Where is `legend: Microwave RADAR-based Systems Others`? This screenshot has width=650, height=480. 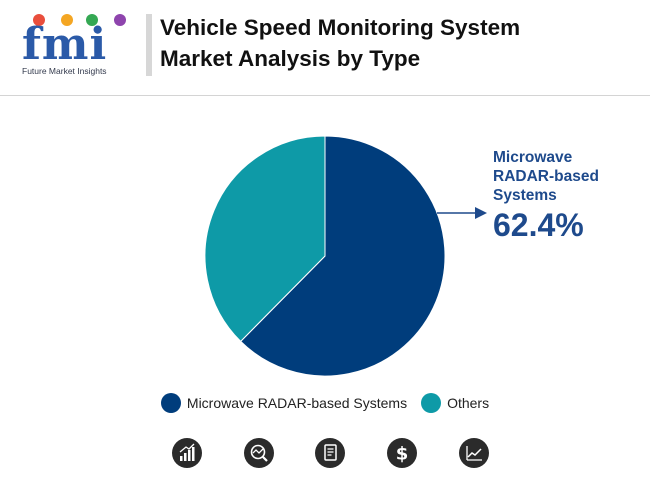 legend: Microwave RADAR-based Systems Others is located at coordinates (325, 403).